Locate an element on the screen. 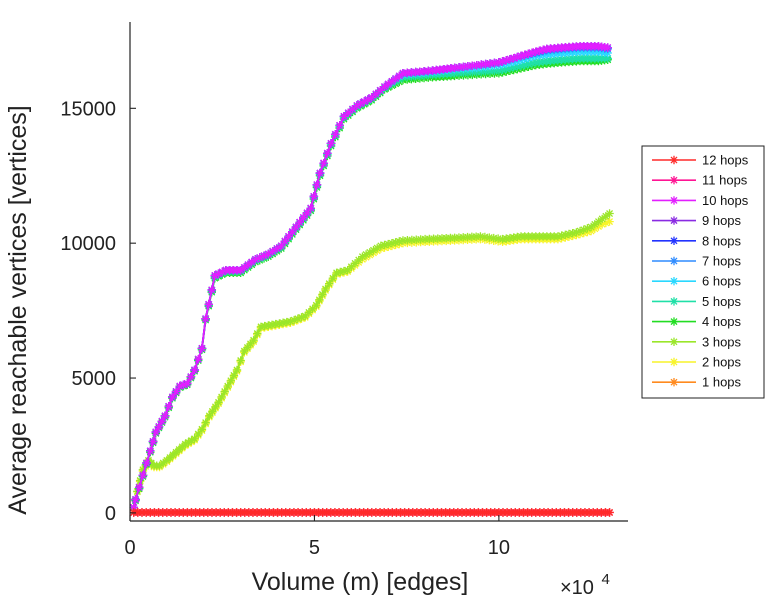 This screenshot has width=768, height=600. x-tick-label-0: 0 is located at coordinates (129, 548).